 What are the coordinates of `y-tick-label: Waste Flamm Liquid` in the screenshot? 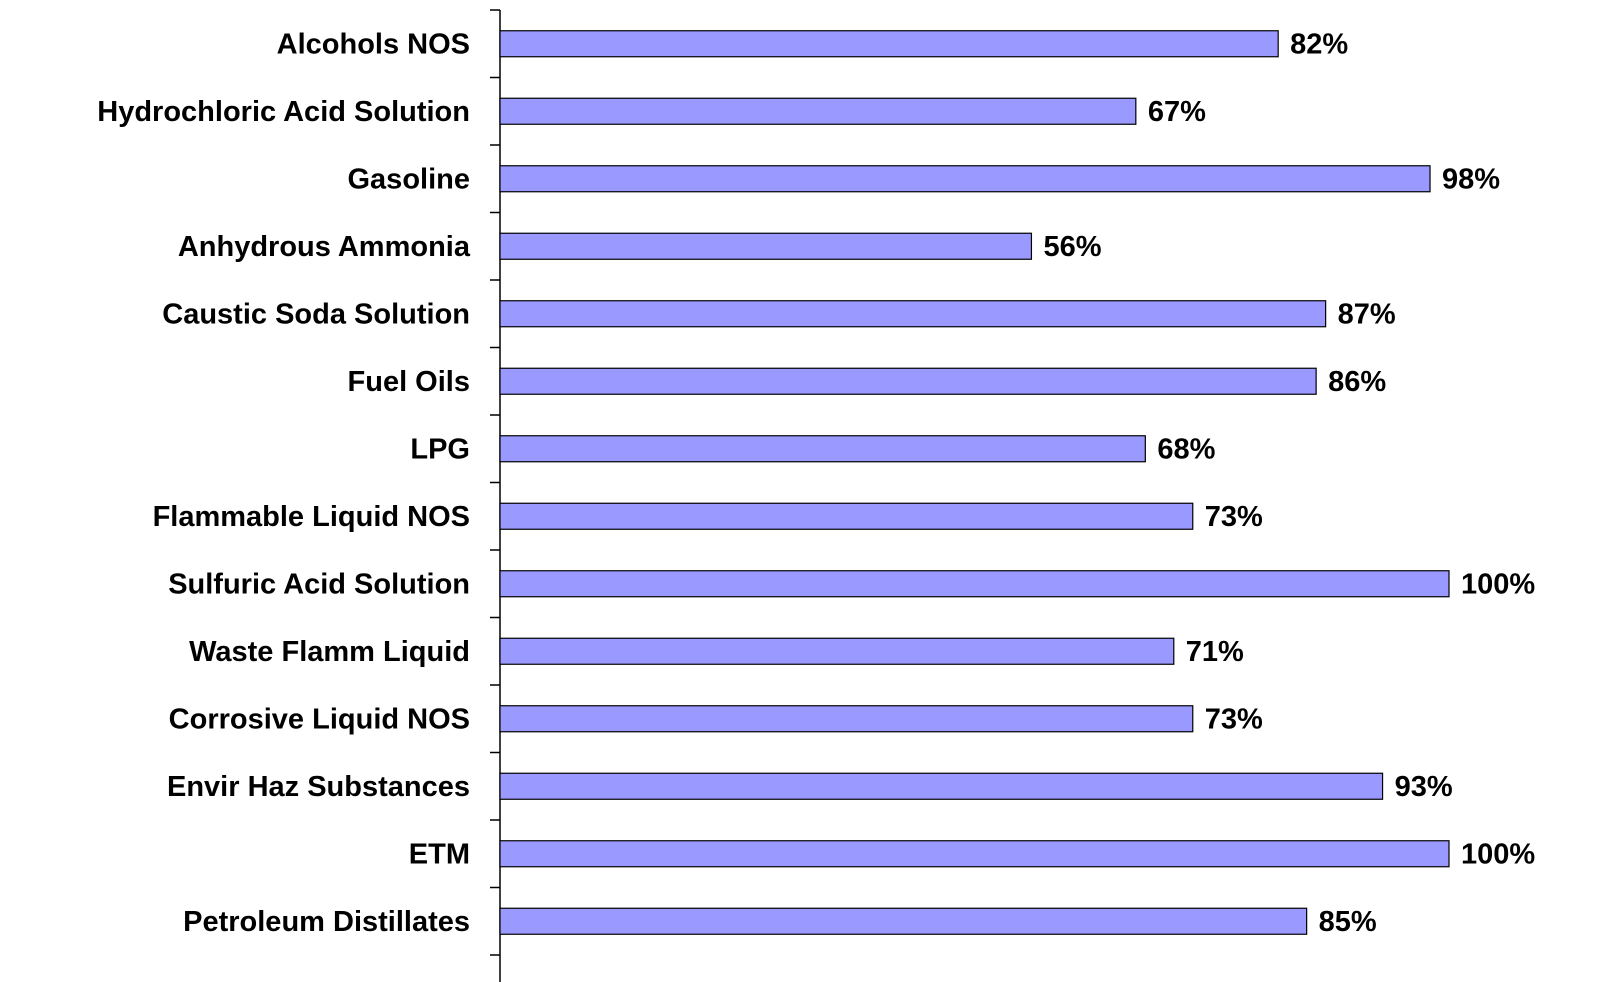 It's located at (329, 652).